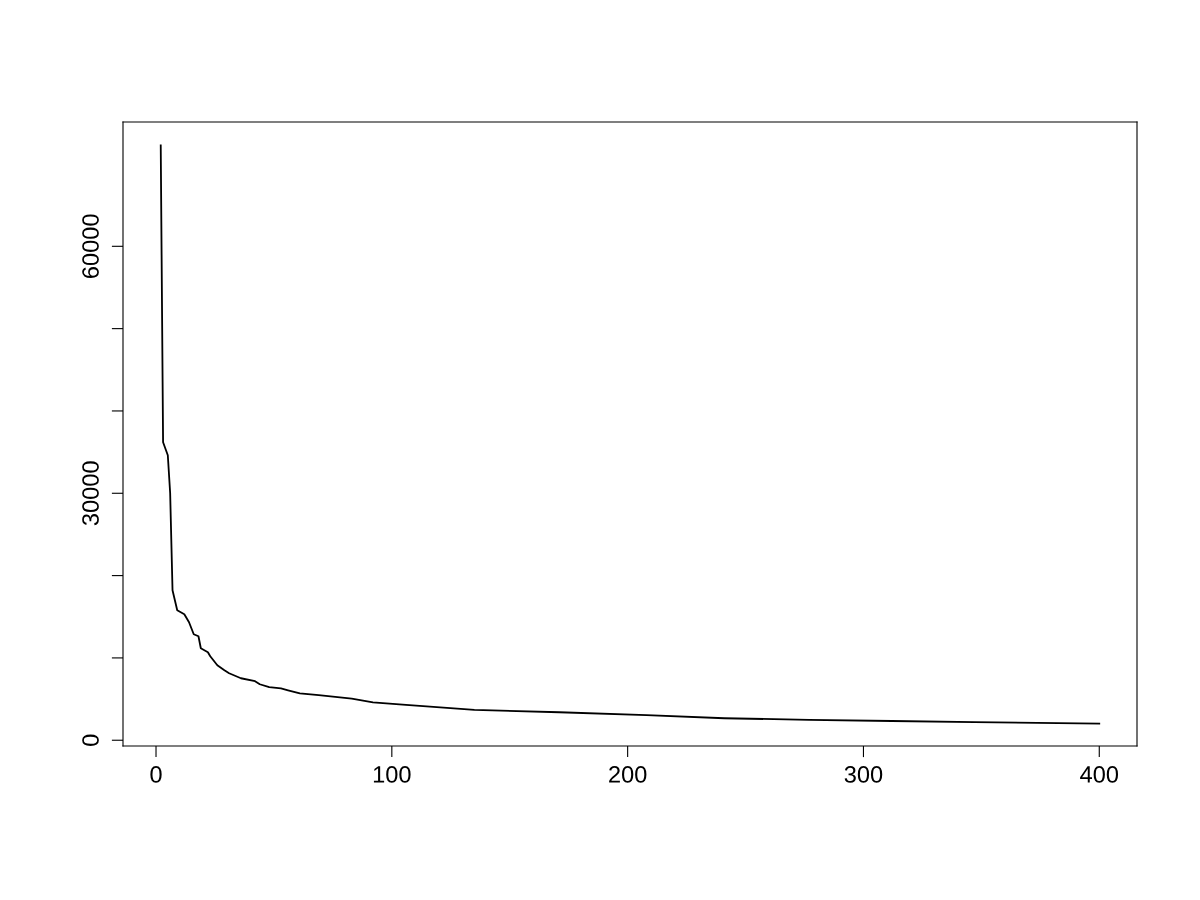 The height and width of the screenshot is (900, 1200). Describe the element at coordinates (1099, 774) in the screenshot. I see `x-tick-label: 400` at that location.